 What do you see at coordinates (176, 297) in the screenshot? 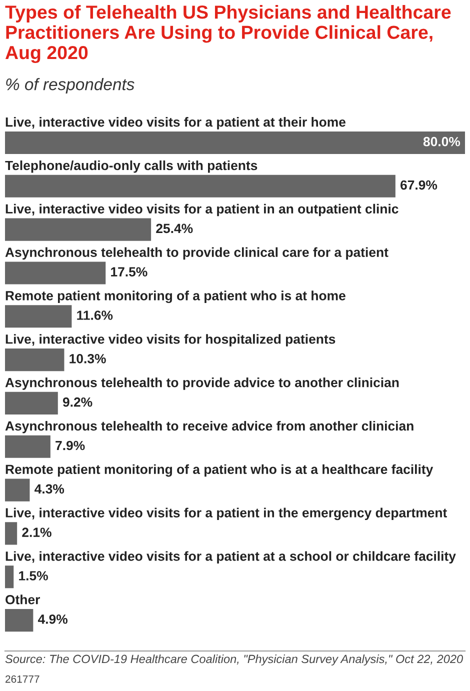
I see `y-tick-label: Remote patient monitoring of a patient who is at home` at bounding box center [176, 297].